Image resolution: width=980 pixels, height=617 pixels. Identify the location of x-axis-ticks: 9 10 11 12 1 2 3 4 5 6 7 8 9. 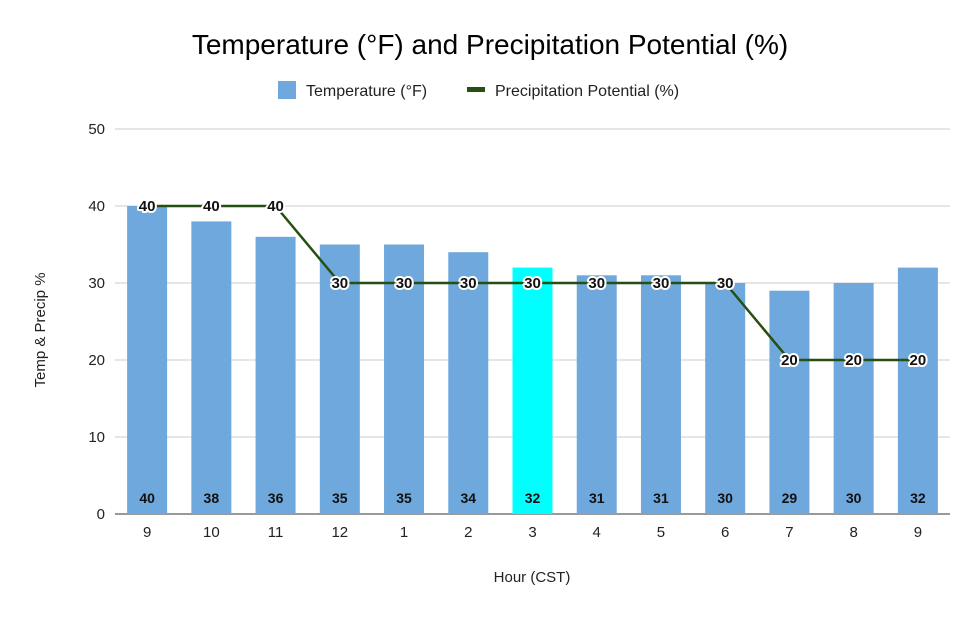
(532, 532).